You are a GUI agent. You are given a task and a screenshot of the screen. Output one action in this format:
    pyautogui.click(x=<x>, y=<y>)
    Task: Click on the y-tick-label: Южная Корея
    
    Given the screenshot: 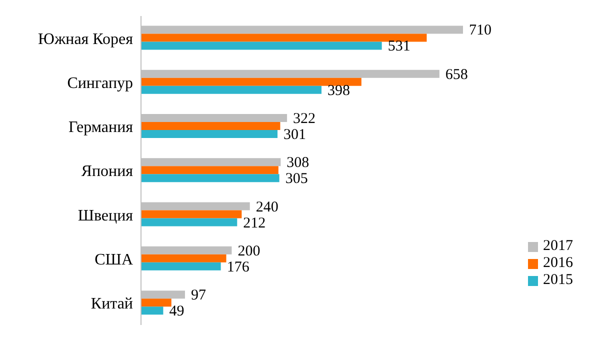 What is the action you would take?
    pyautogui.click(x=86, y=39)
    